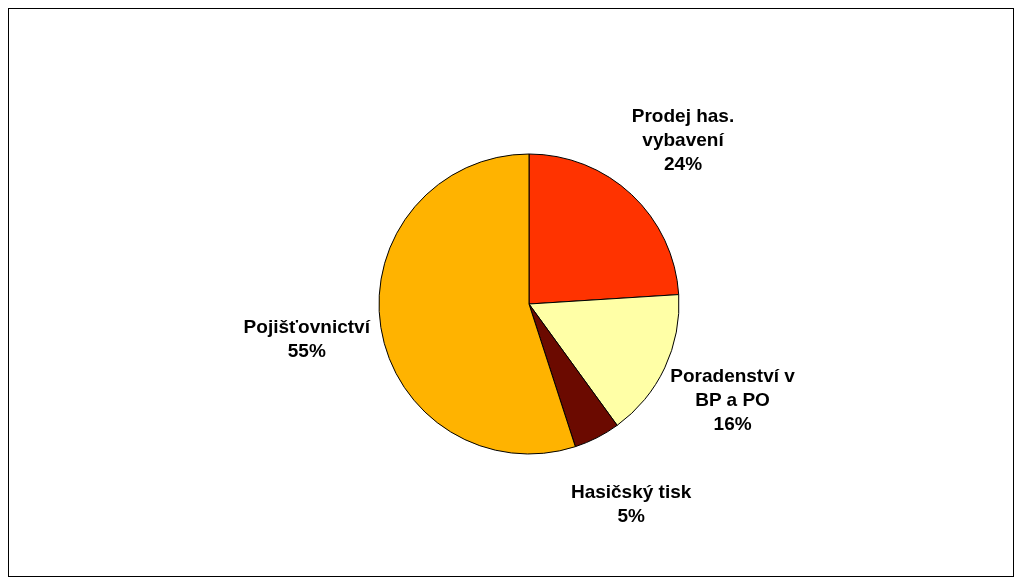 This screenshot has width=1024, height=587. I want to click on slice-label: Pojišťovnictví, so click(307, 327).